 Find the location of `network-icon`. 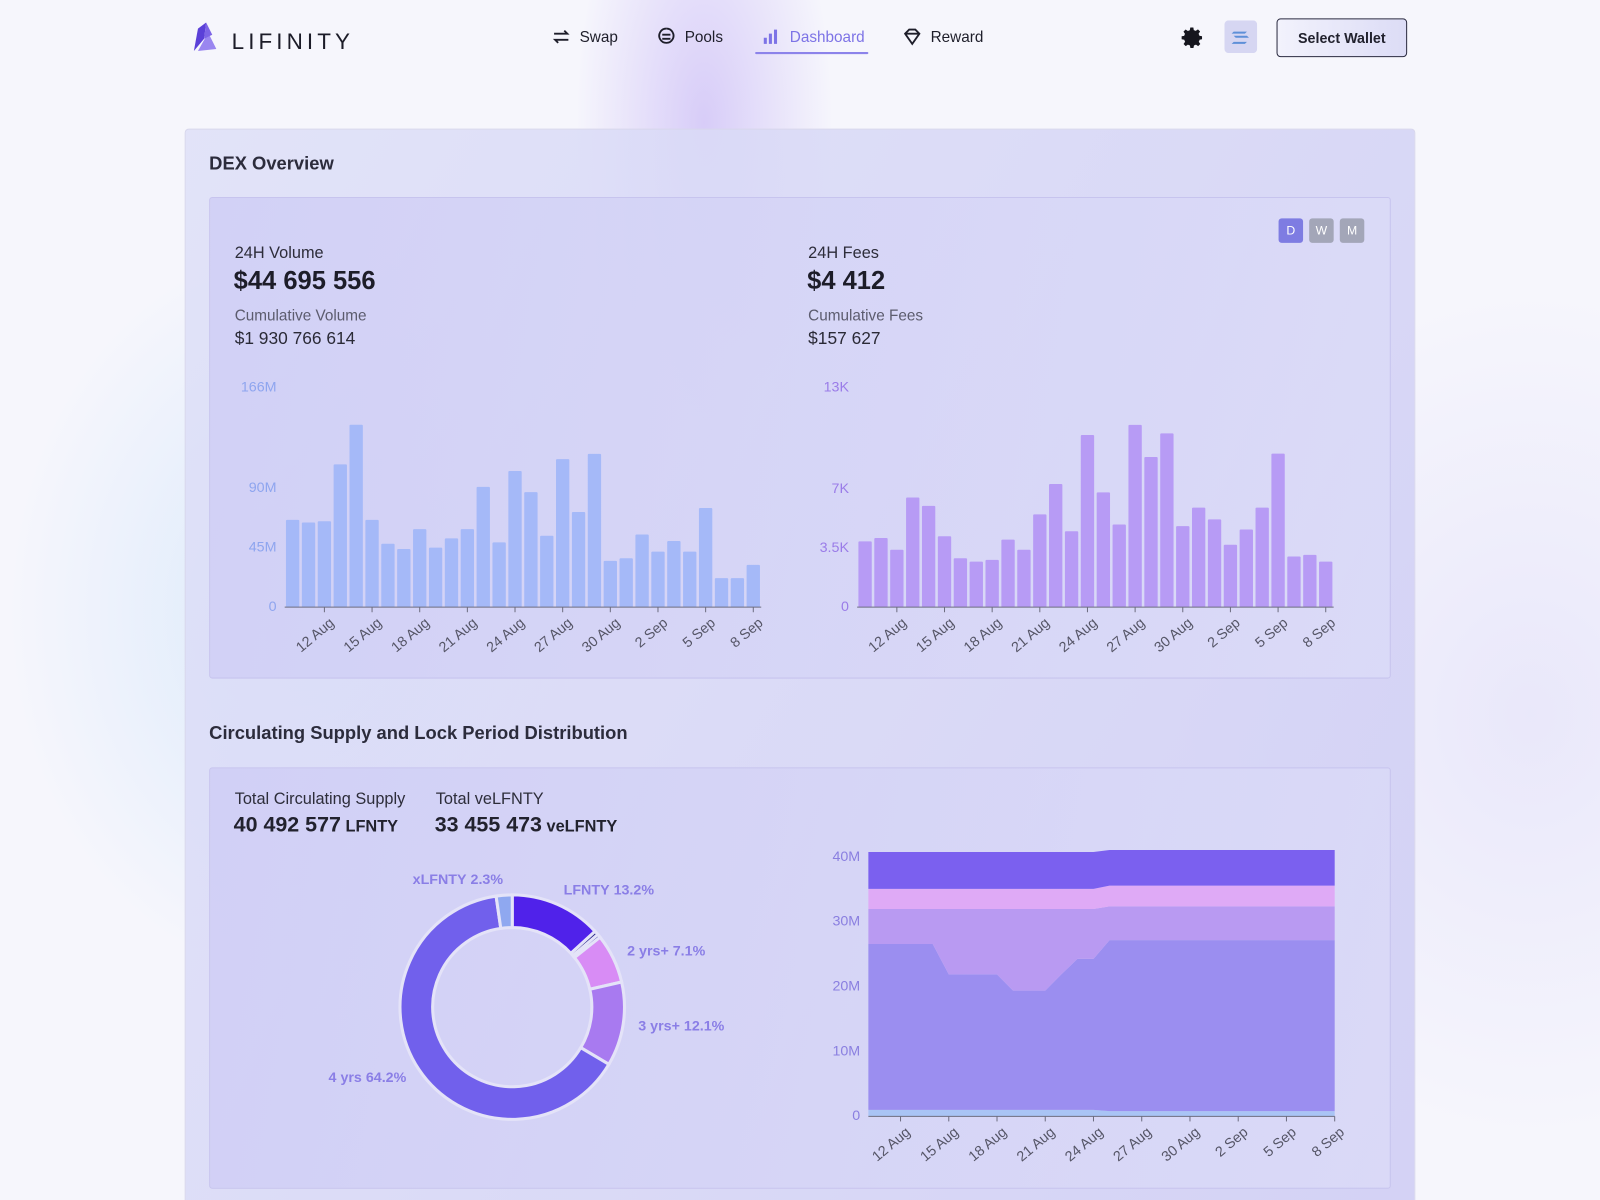

network-icon is located at coordinates (1241, 37).